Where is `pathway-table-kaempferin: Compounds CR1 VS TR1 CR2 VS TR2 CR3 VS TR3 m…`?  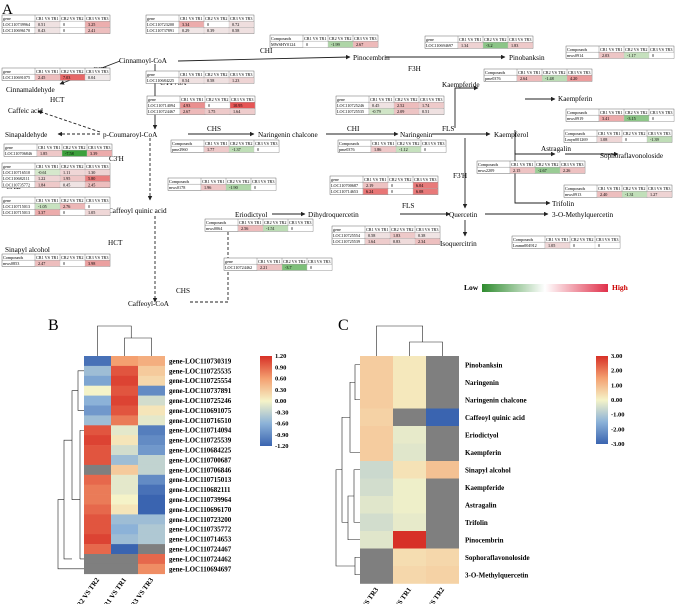 pathway-table-kaempferin: Compounds CR1 VS TR1 CR2 VS TR2 CR3 VS TR3 m… is located at coordinates (620, 115).